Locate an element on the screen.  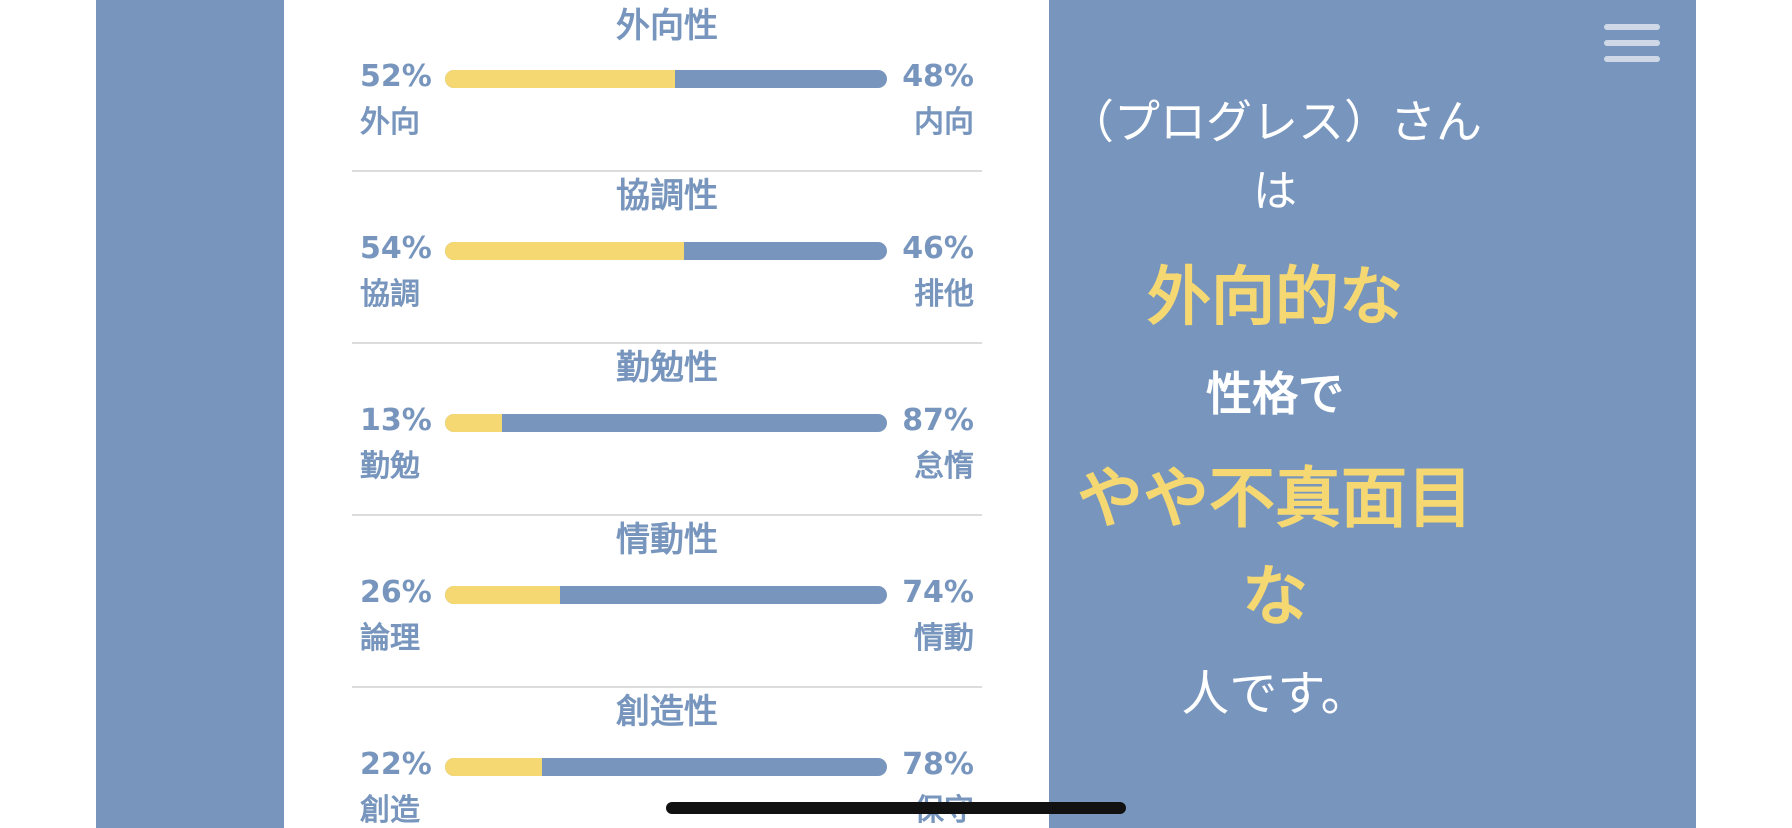
trait-left-label: 創造 is located at coordinates (390, 810).